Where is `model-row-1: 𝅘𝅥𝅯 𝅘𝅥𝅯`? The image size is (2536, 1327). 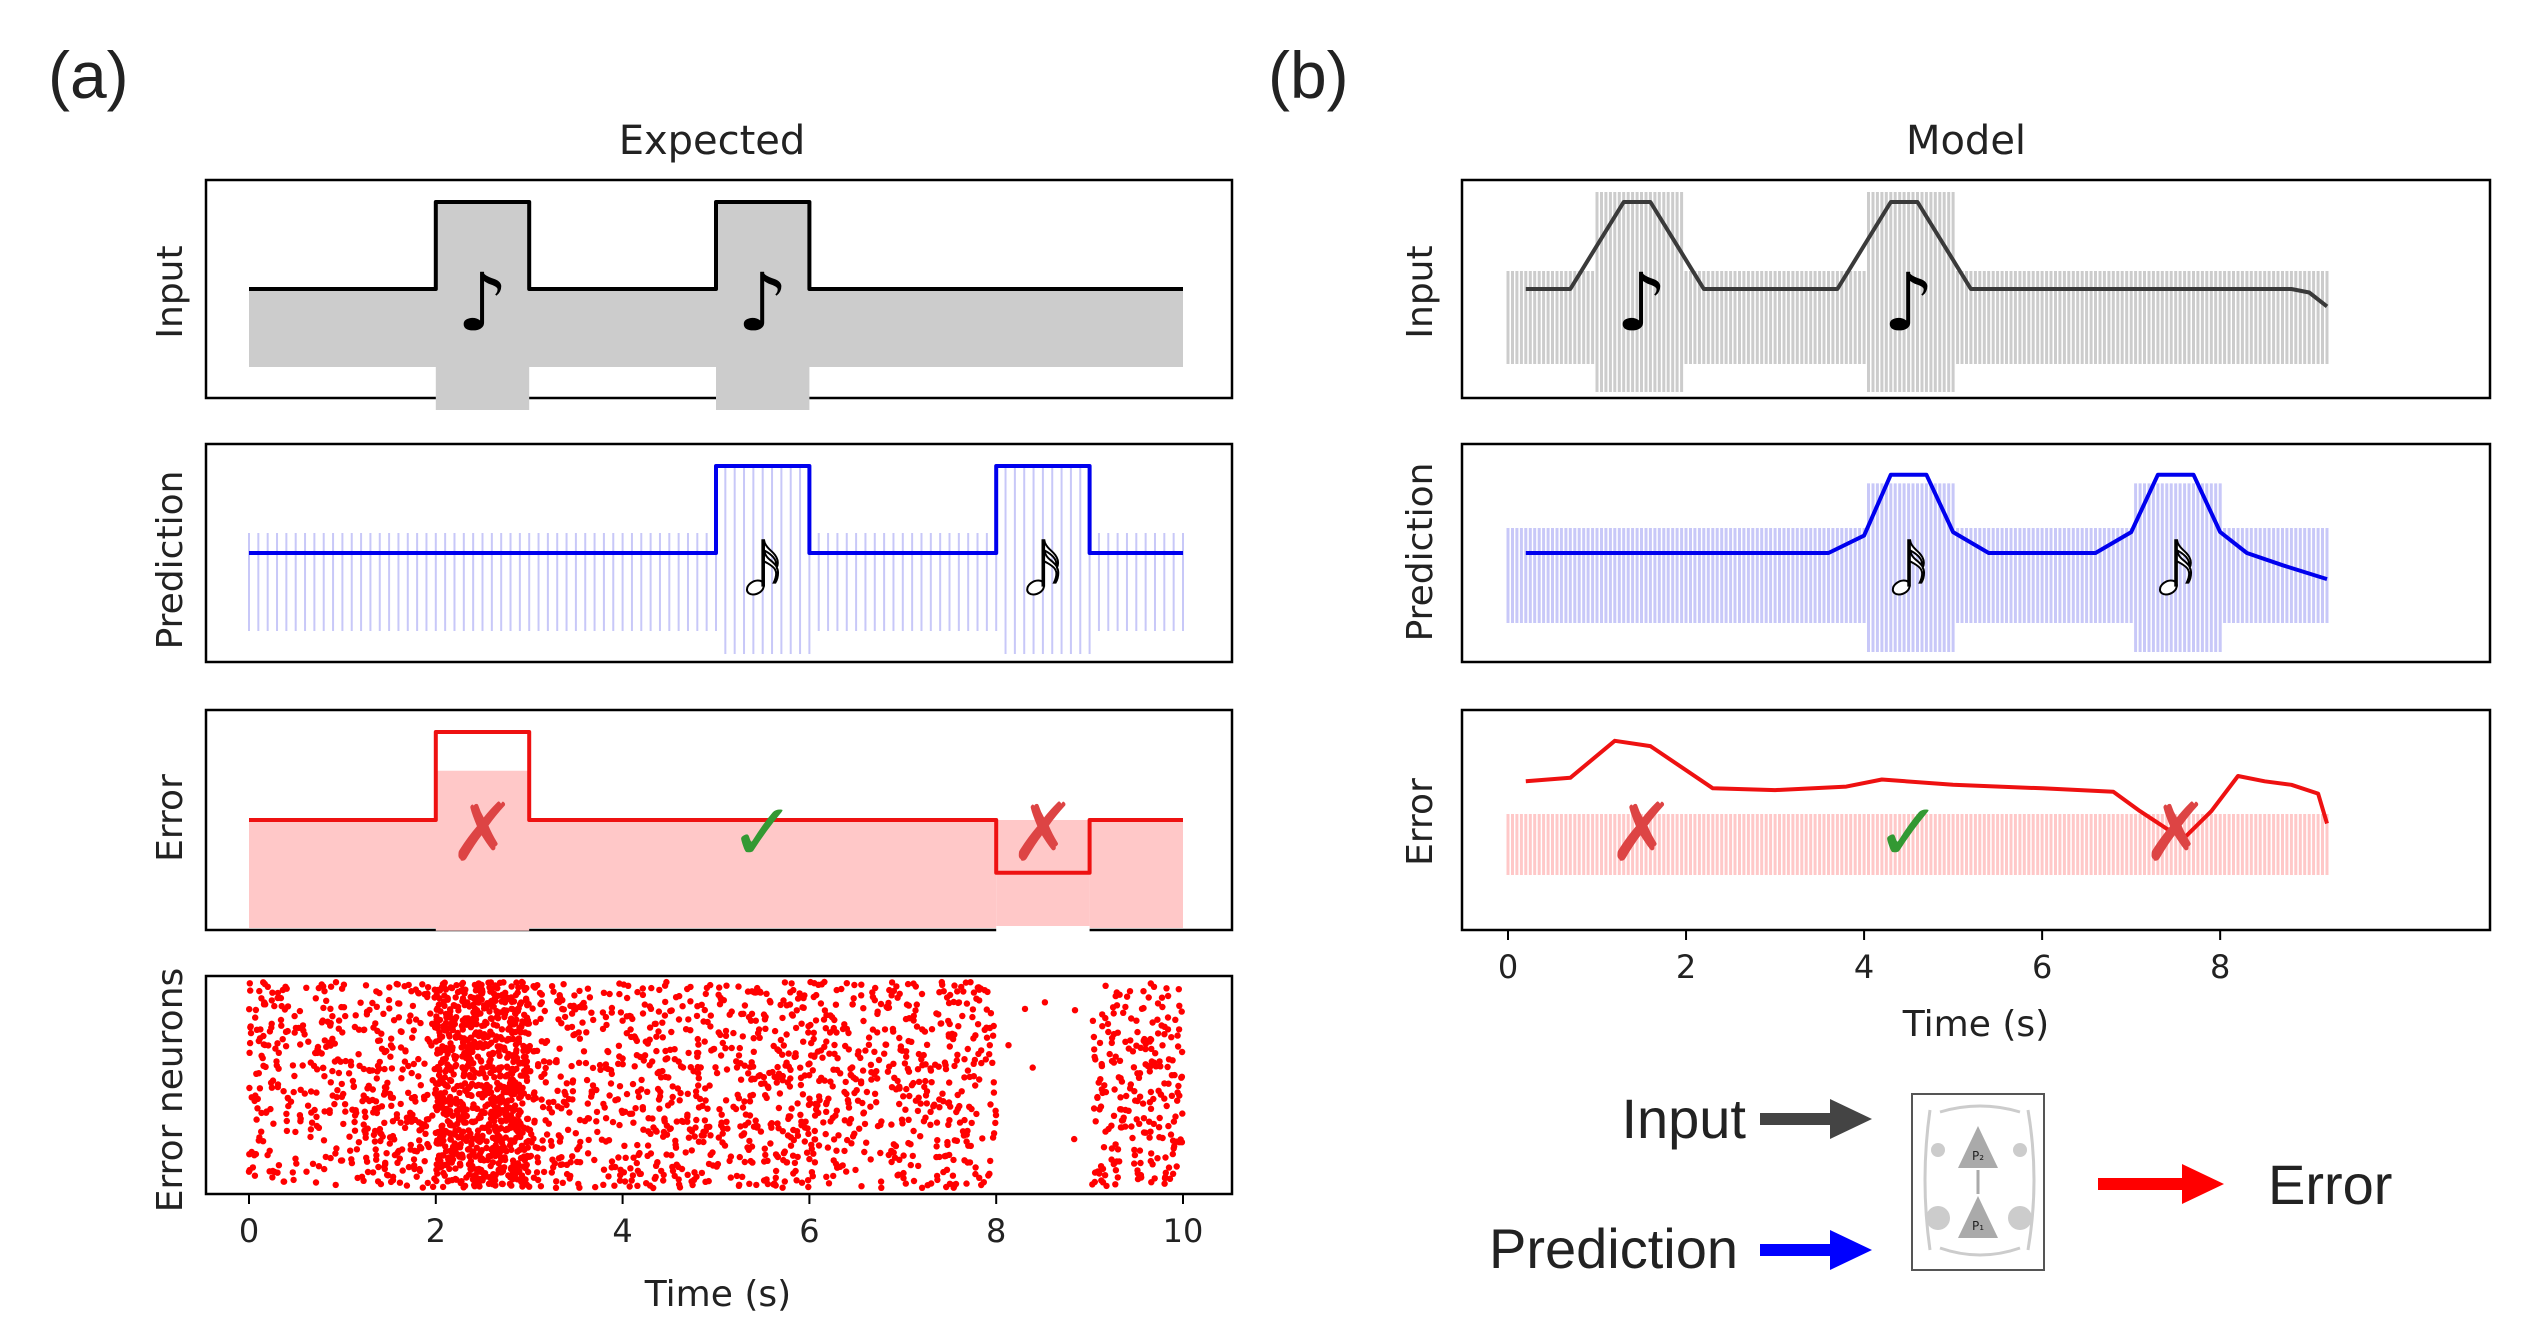 model-row-1: 𝅘𝅥𝅯 𝅘𝅥𝅯 is located at coordinates (1976, 553).